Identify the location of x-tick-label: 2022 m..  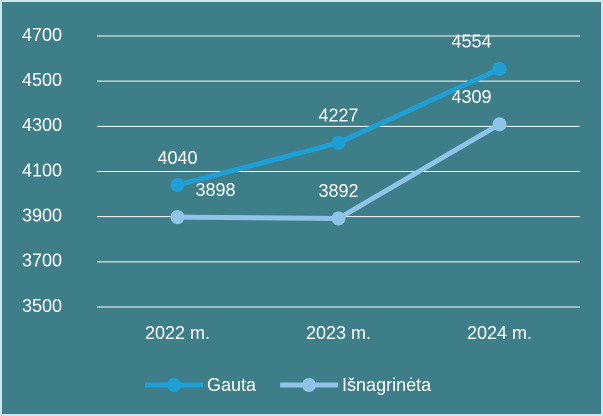
(177, 333).